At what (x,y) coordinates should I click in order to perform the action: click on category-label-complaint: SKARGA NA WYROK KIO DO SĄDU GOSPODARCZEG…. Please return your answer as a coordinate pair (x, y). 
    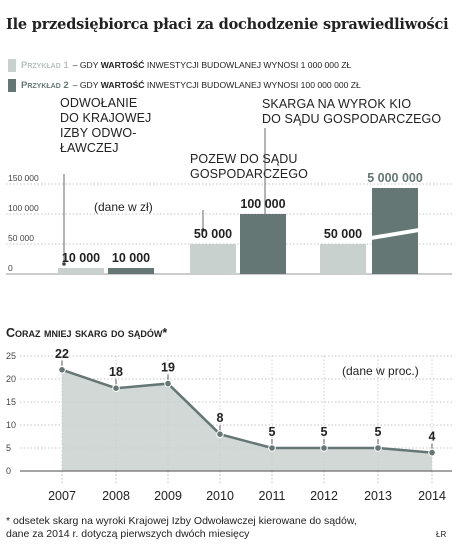
    Looking at the image, I should click on (352, 111).